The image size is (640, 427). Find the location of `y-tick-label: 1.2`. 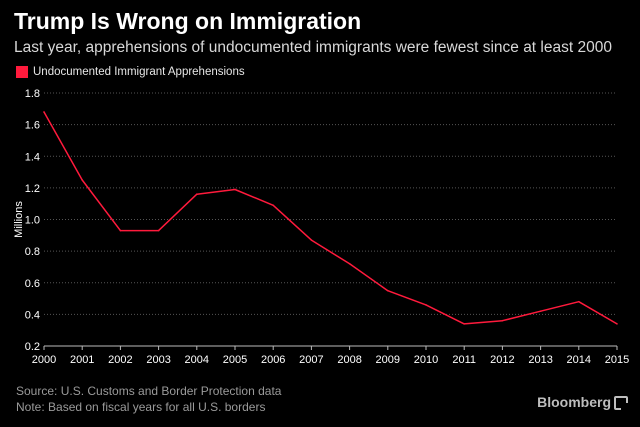

y-tick-label: 1.2 is located at coordinates (32, 189).